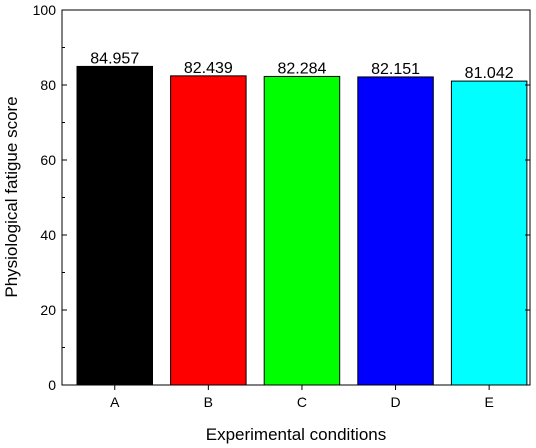 This screenshot has width=536, height=448. What do you see at coordinates (52, 385) in the screenshot?
I see `y-tick-label: 0` at bounding box center [52, 385].